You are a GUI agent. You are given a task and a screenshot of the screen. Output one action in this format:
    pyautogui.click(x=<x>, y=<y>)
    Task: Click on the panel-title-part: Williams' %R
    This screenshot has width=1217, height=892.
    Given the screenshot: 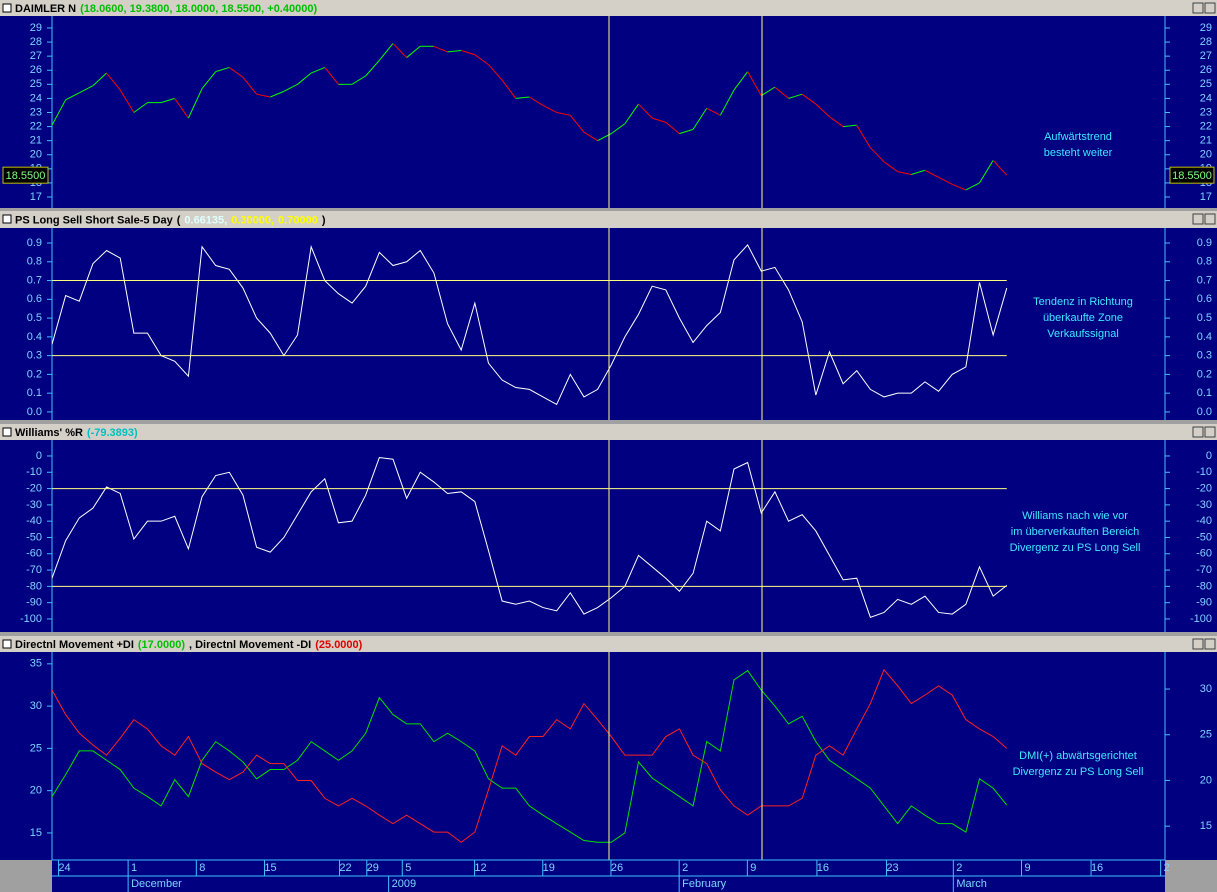 What is the action you would take?
    pyautogui.click(x=49, y=433)
    